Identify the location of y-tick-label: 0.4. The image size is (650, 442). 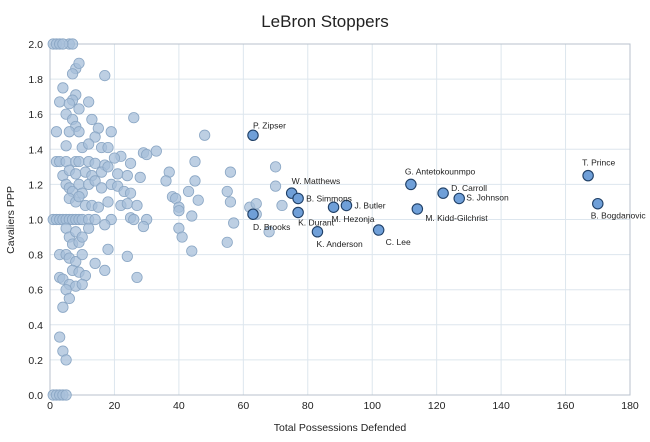
(35, 326).